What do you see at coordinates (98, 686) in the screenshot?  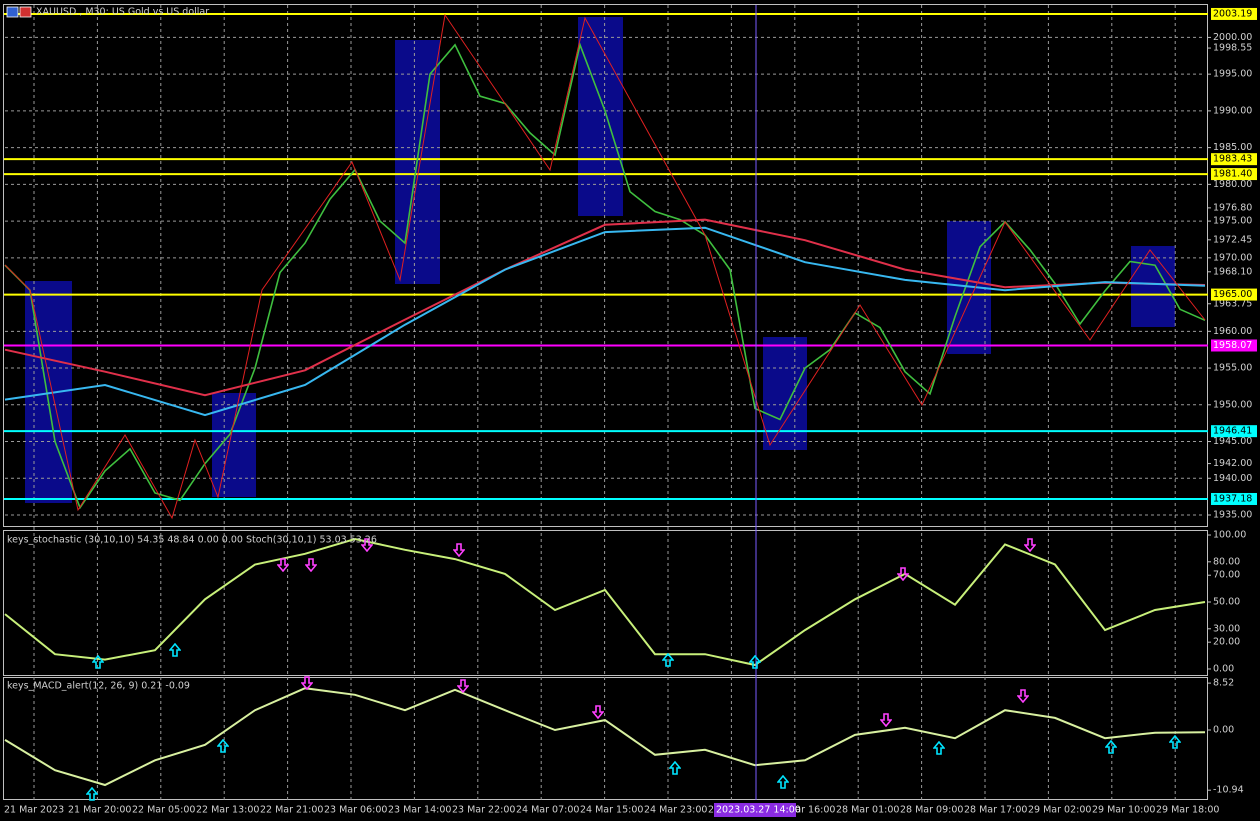 I see `indicator-title: keys_MACD_alert(12, 26, 9) 0.21 -0.09` at bounding box center [98, 686].